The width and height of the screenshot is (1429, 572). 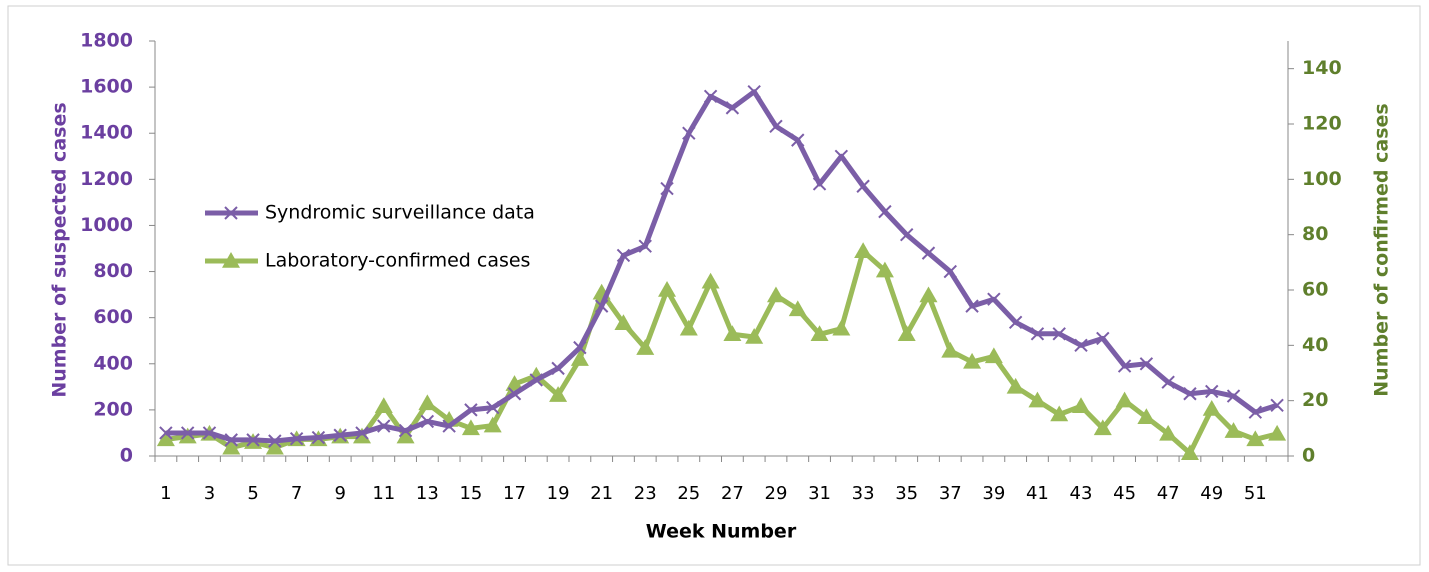 What do you see at coordinates (126, 456) in the screenshot?
I see `y-tick-label: 0` at bounding box center [126, 456].